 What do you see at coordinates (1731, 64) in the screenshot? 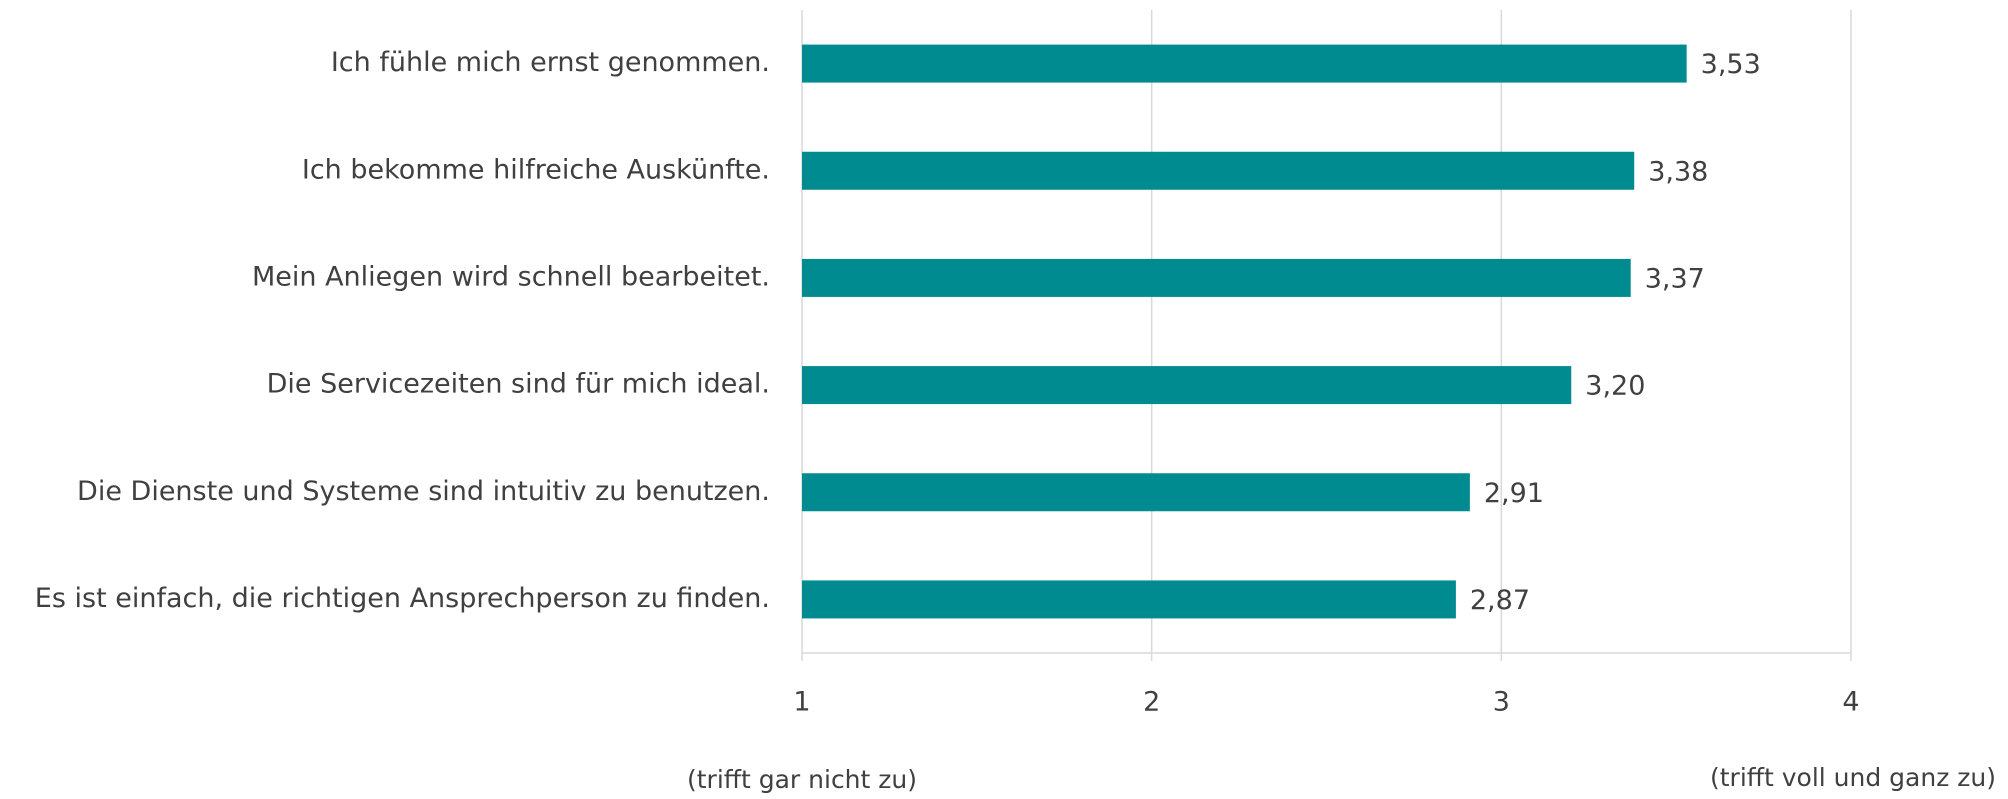
I see `data-label: 3,53` at bounding box center [1731, 64].